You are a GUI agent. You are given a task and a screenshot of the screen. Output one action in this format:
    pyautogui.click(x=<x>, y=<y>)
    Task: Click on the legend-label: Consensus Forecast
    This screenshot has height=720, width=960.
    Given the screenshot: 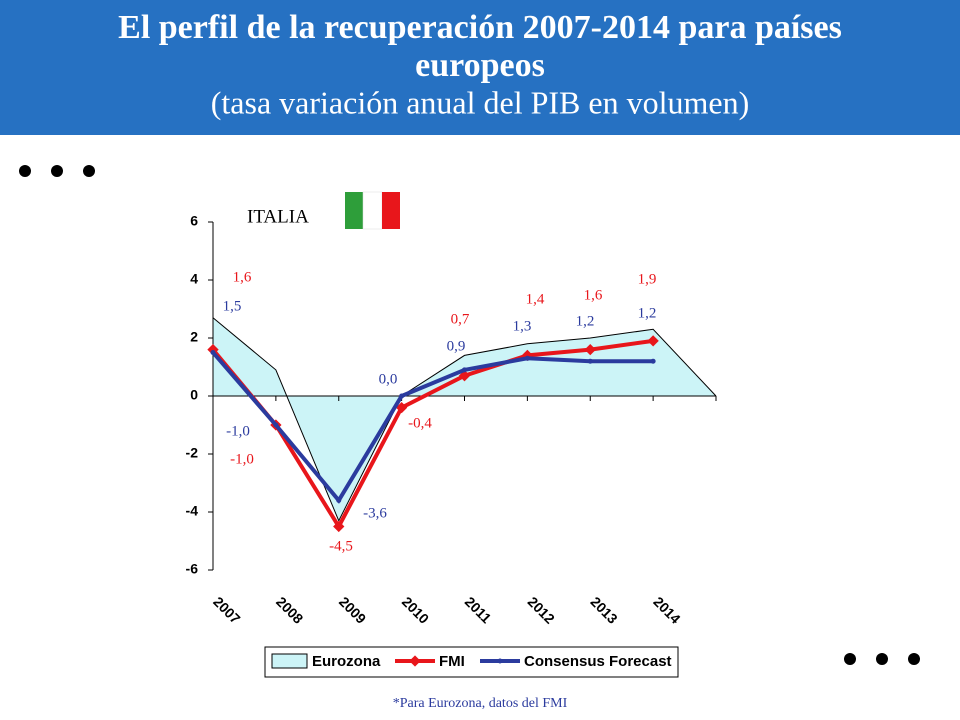 What is the action you would take?
    pyautogui.click(x=598, y=661)
    